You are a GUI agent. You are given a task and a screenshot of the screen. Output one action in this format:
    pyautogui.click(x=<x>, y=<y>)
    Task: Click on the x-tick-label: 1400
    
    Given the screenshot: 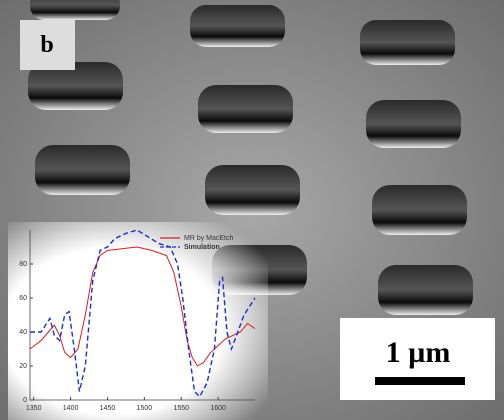 What is the action you would take?
    pyautogui.click(x=71, y=408)
    